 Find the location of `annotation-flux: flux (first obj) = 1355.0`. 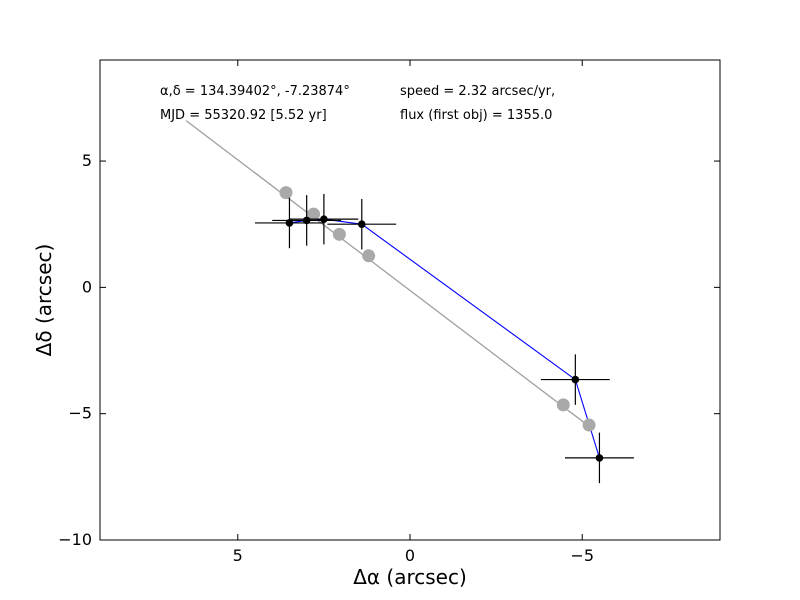

annotation-flux: flux (first obj) = 1355.0 is located at coordinates (476, 115).